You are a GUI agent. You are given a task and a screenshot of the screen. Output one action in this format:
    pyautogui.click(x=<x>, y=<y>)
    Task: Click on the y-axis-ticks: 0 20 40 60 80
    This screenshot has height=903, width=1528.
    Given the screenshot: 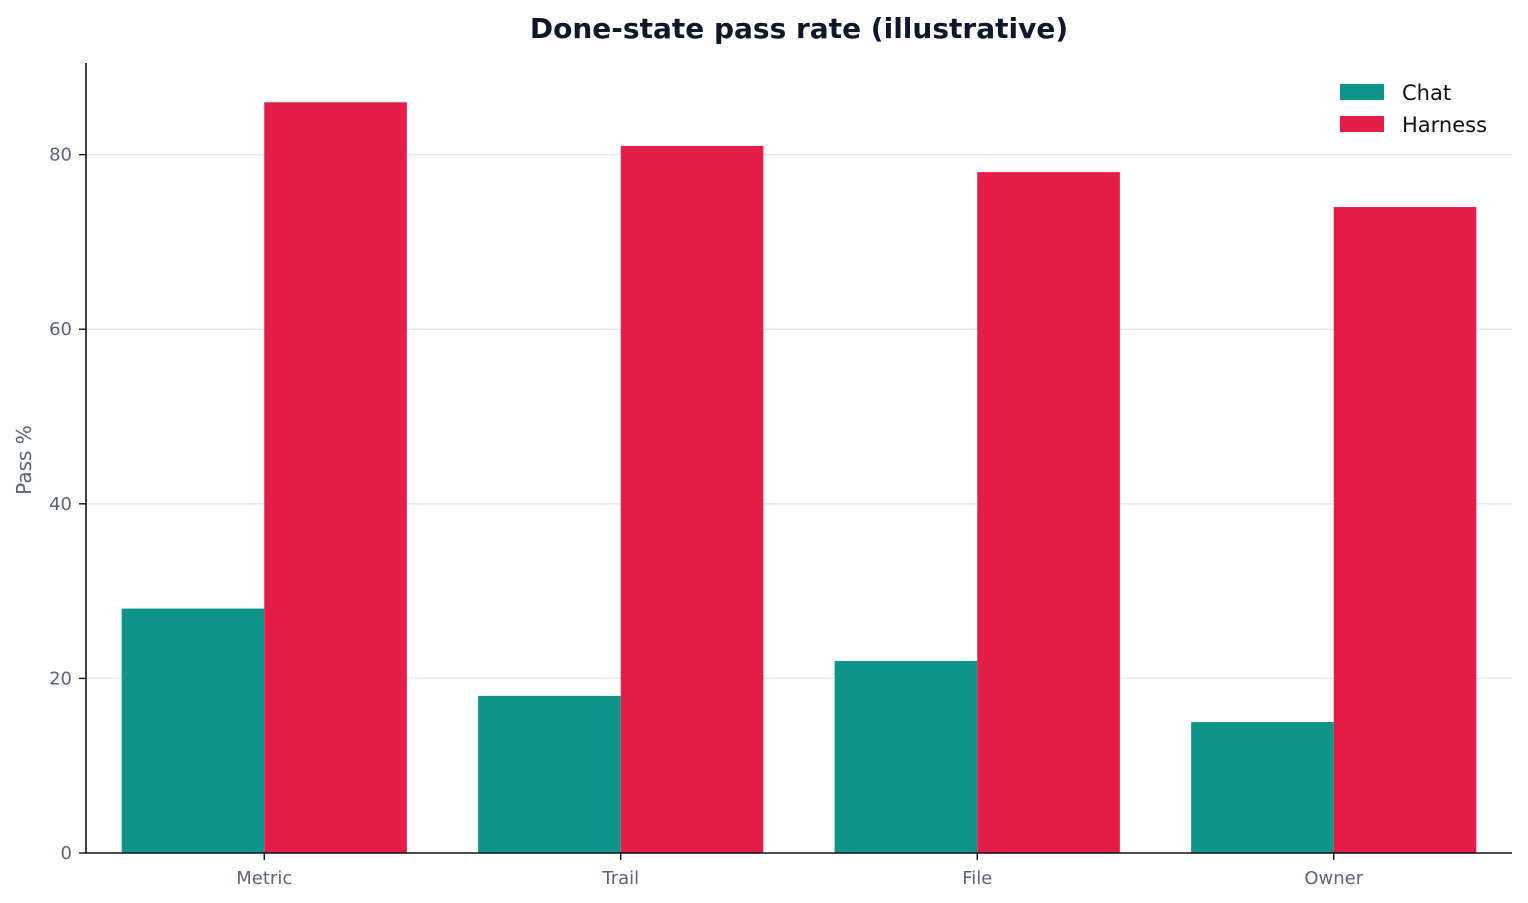 What is the action you would take?
    pyautogui.click(x=67, y=504)
    